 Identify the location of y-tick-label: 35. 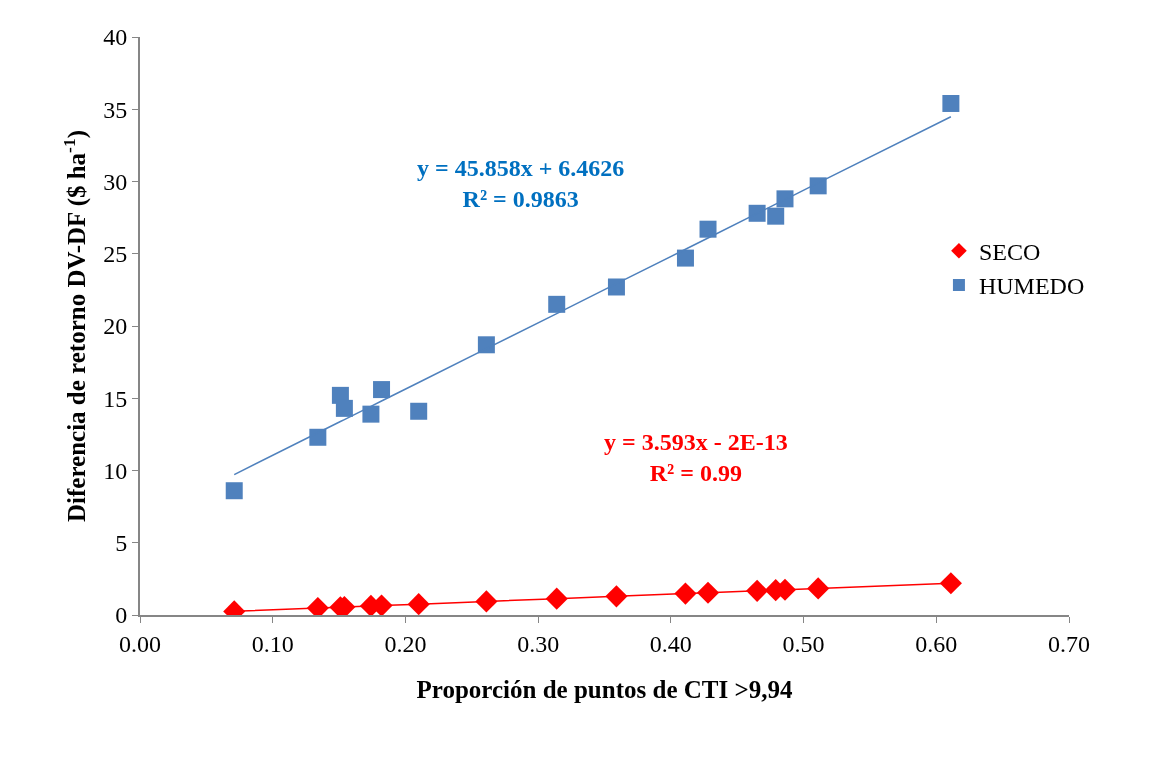
(115, 109).